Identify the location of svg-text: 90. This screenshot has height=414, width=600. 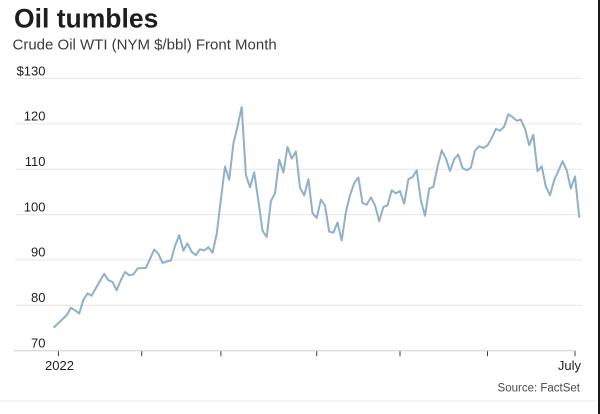
(38, 252).